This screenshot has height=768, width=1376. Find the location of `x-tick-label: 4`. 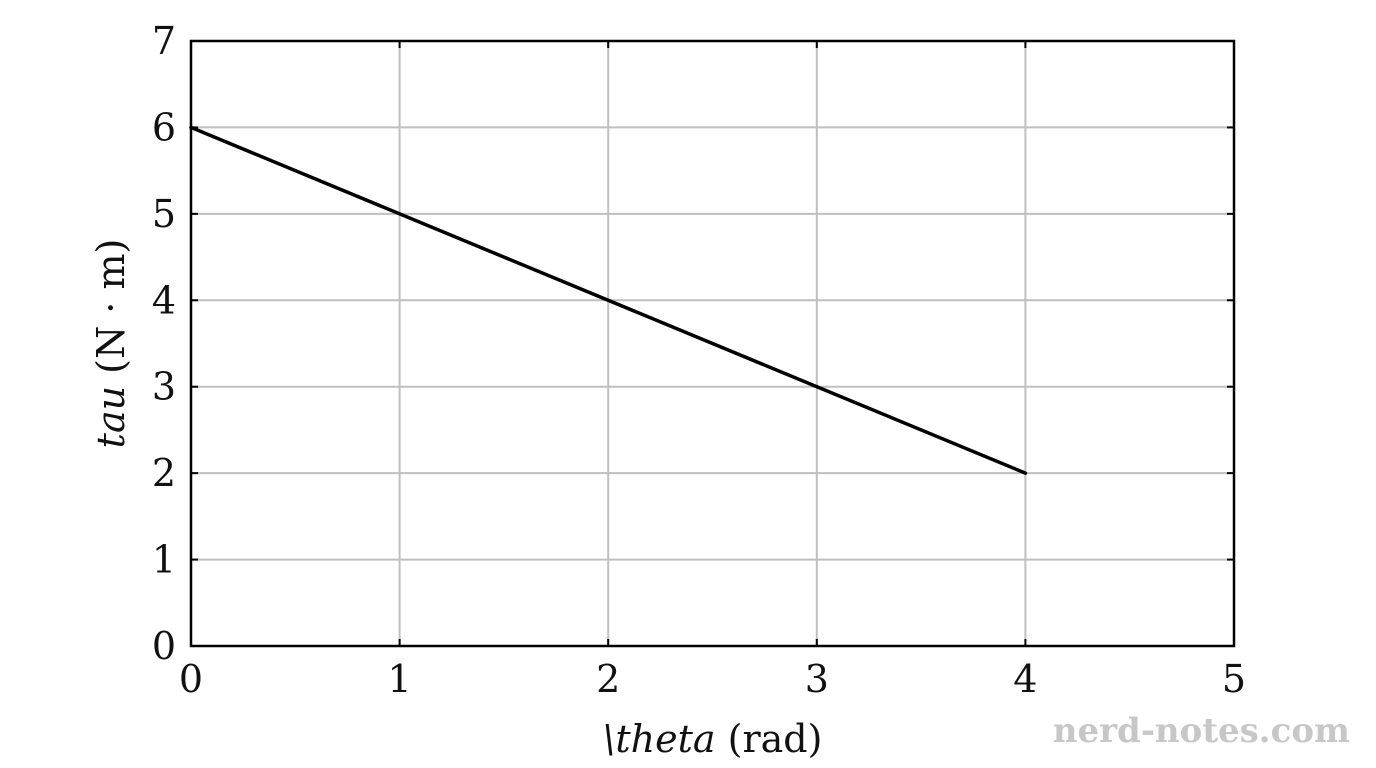

x-tick-label: 4 is located at coordinates (1025, 679).